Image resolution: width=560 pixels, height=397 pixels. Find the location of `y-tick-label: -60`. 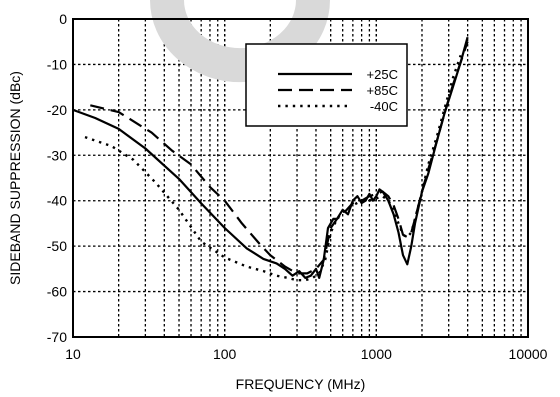

y-tick-label: -60 is located at coordinates (57, 292).